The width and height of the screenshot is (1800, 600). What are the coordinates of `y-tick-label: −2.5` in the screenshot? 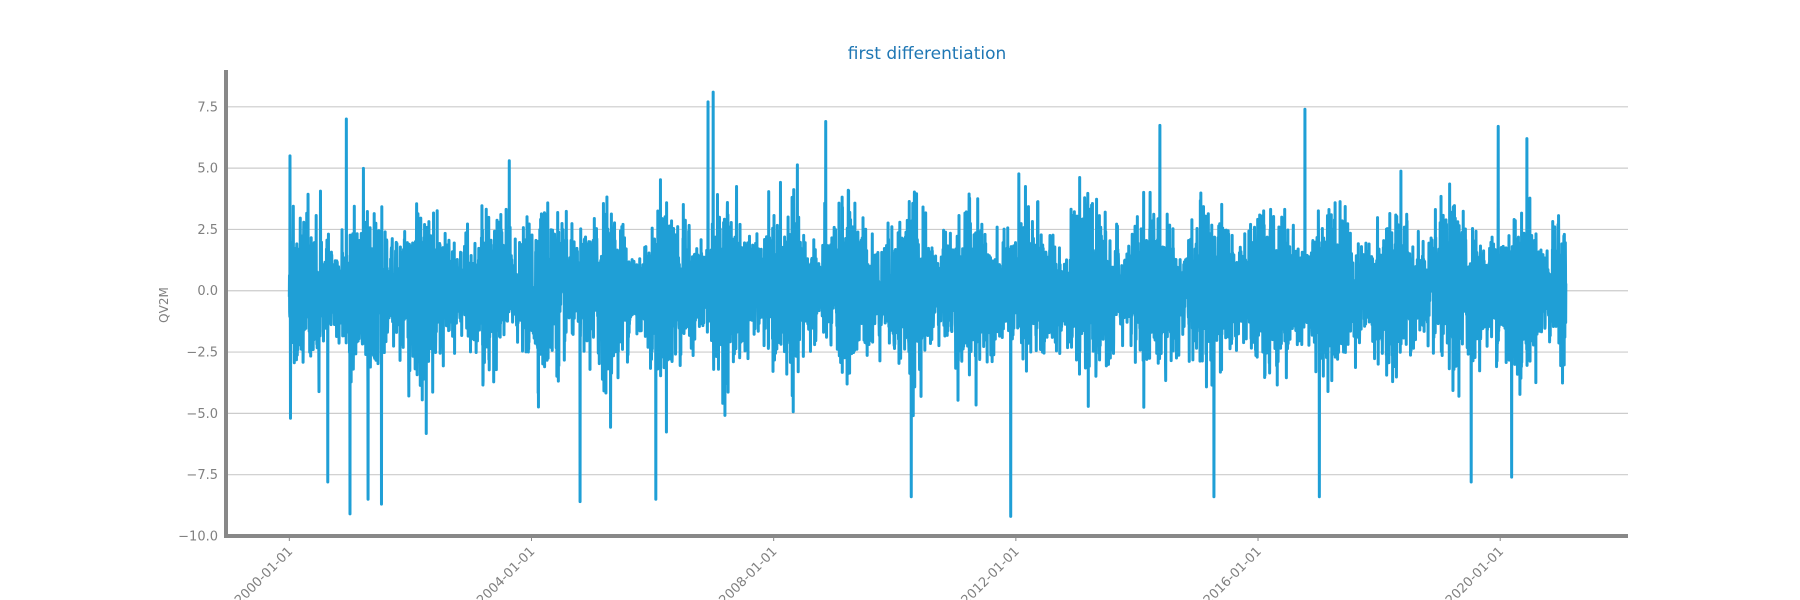 It's located at (202, 353).